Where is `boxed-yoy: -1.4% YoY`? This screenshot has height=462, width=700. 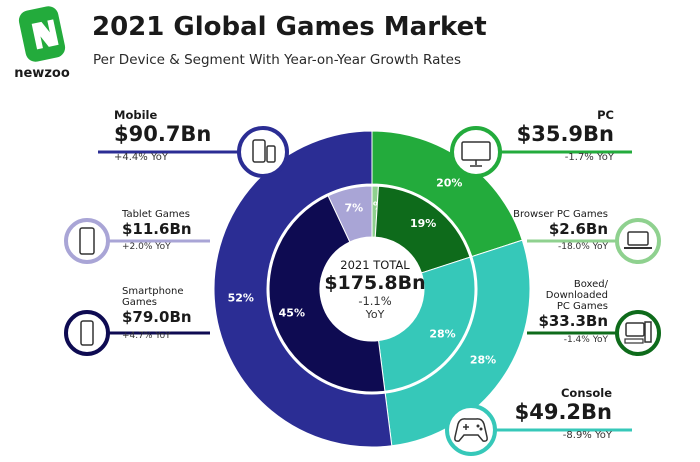
boxed-yoy: -1.4% YoY is located at coordinates (585, 340).